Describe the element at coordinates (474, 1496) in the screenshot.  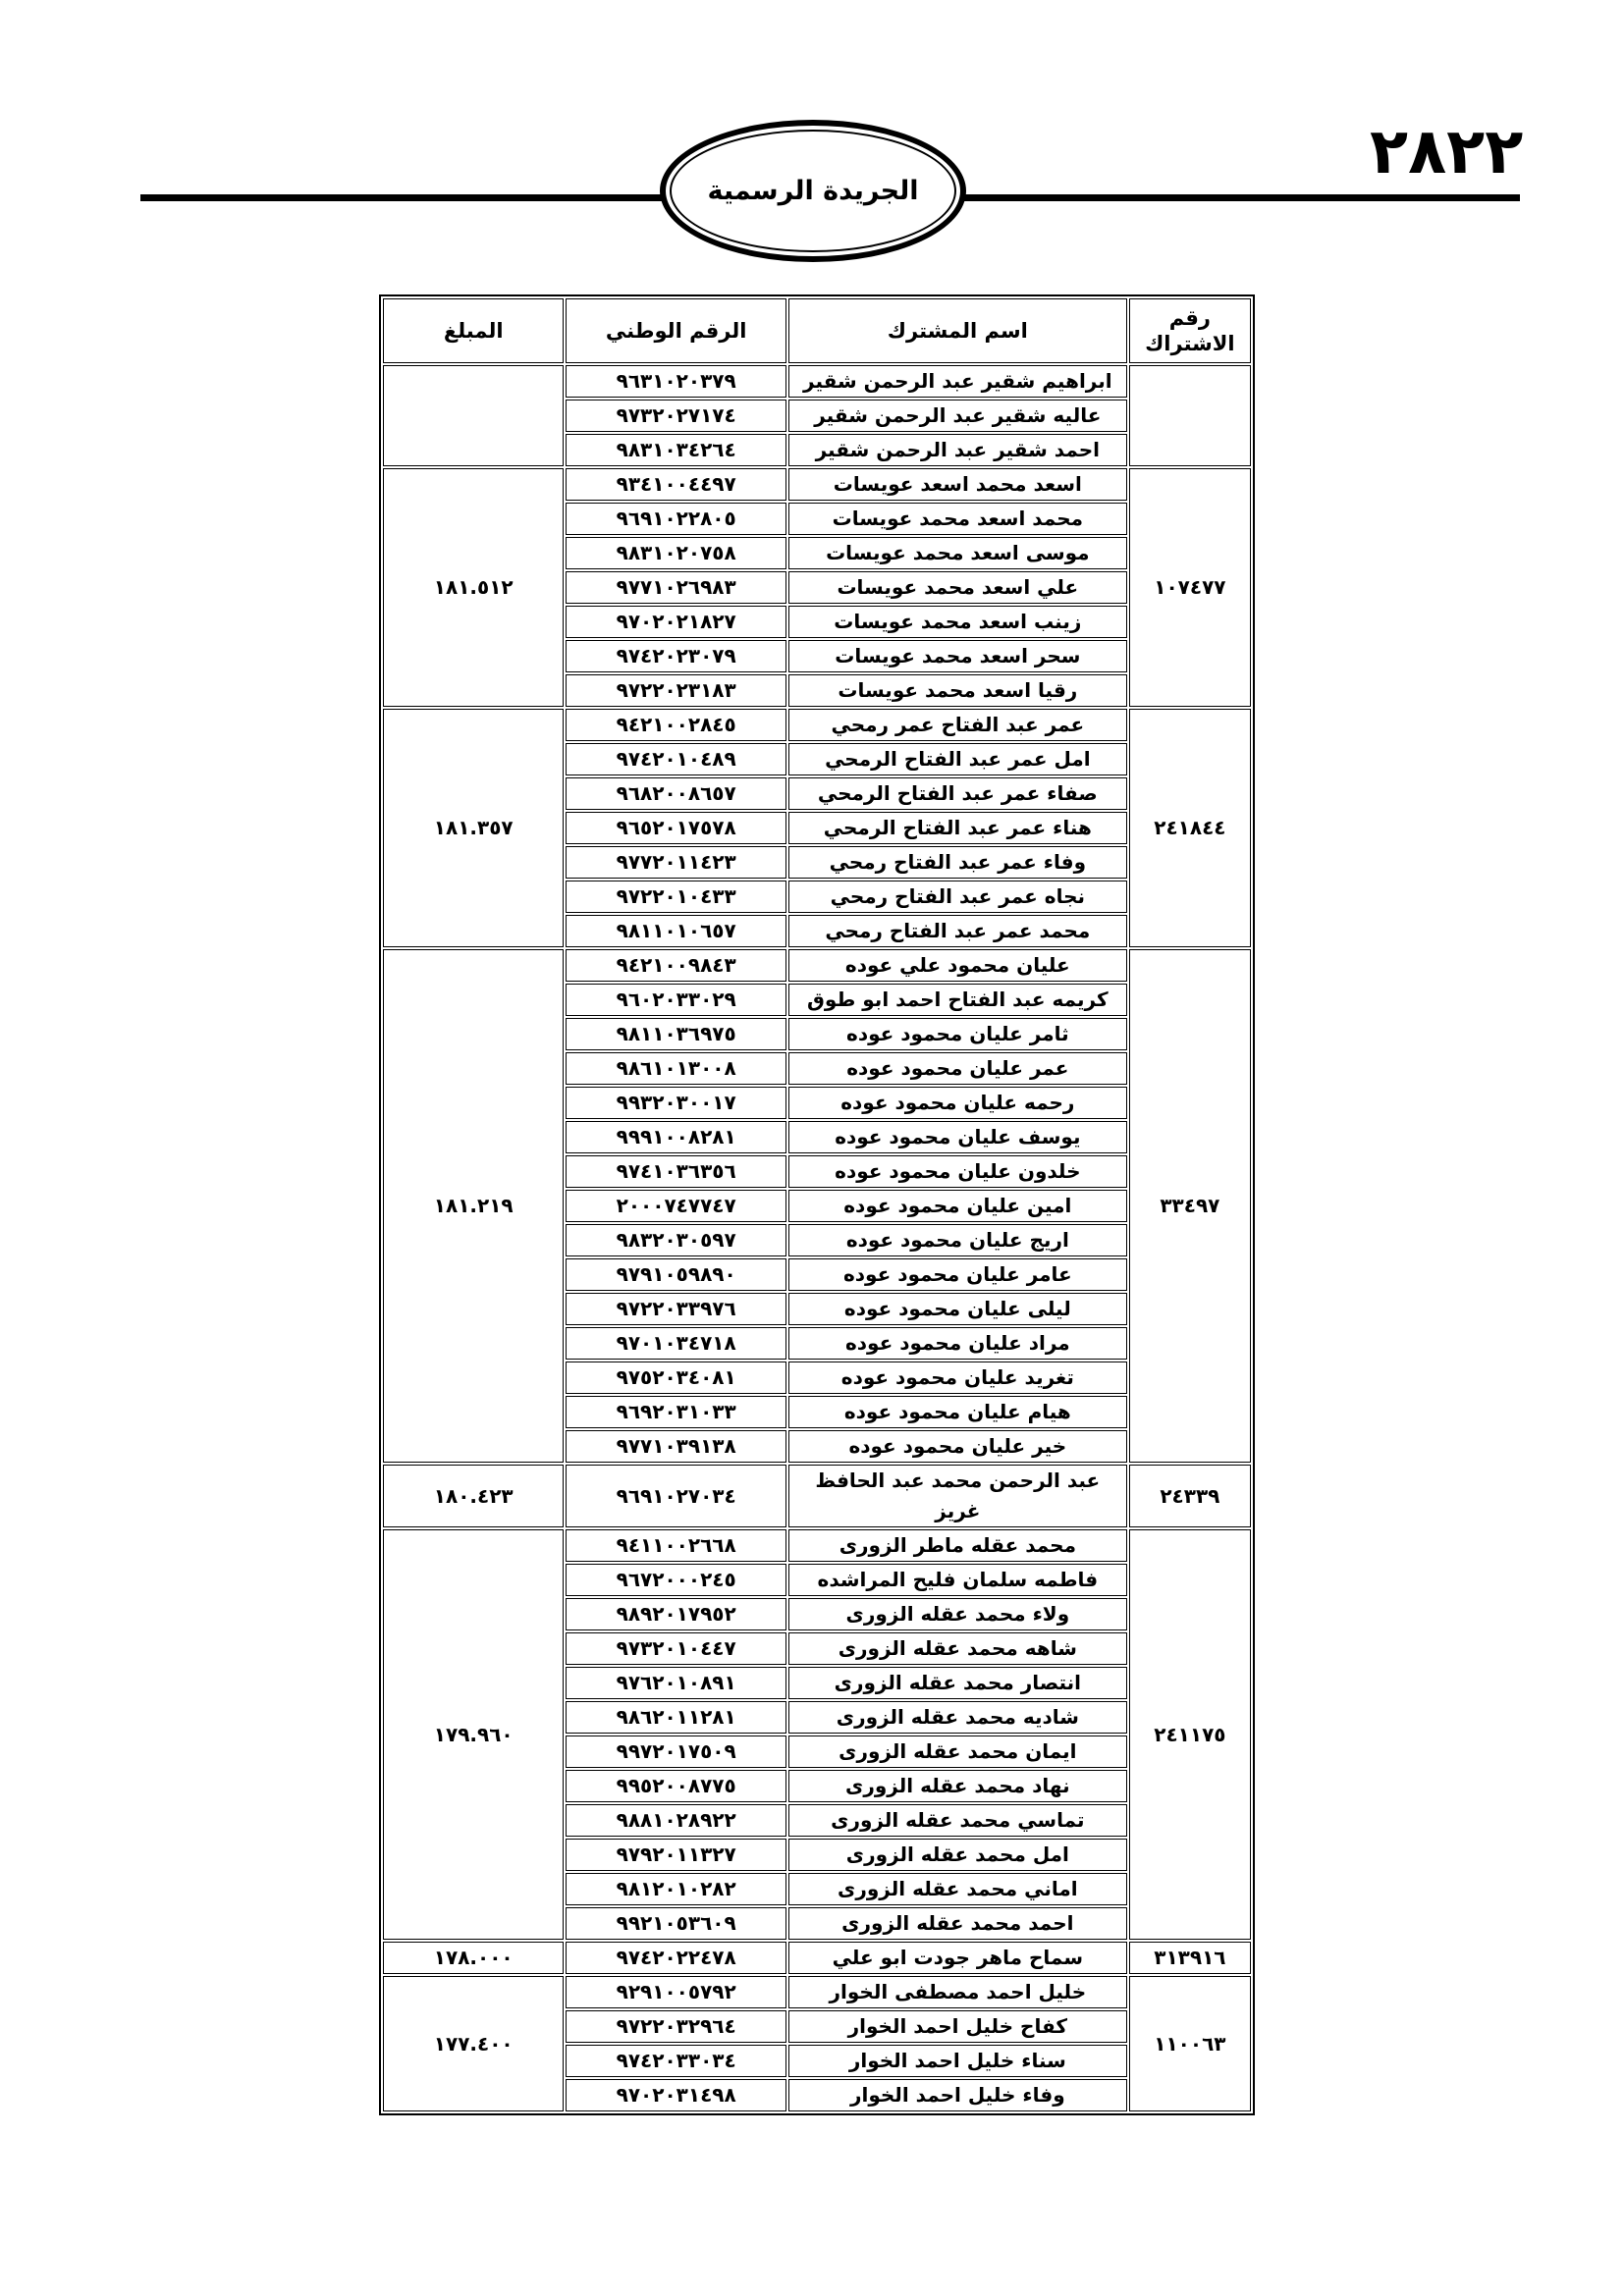
I see `amount: ١٨٠.٤٢٣` at that location.